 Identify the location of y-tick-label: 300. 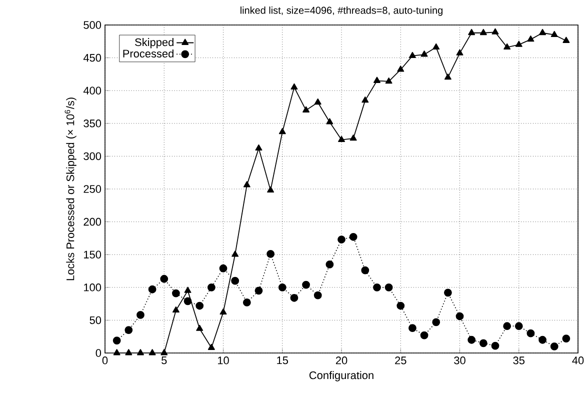
(93, 156).